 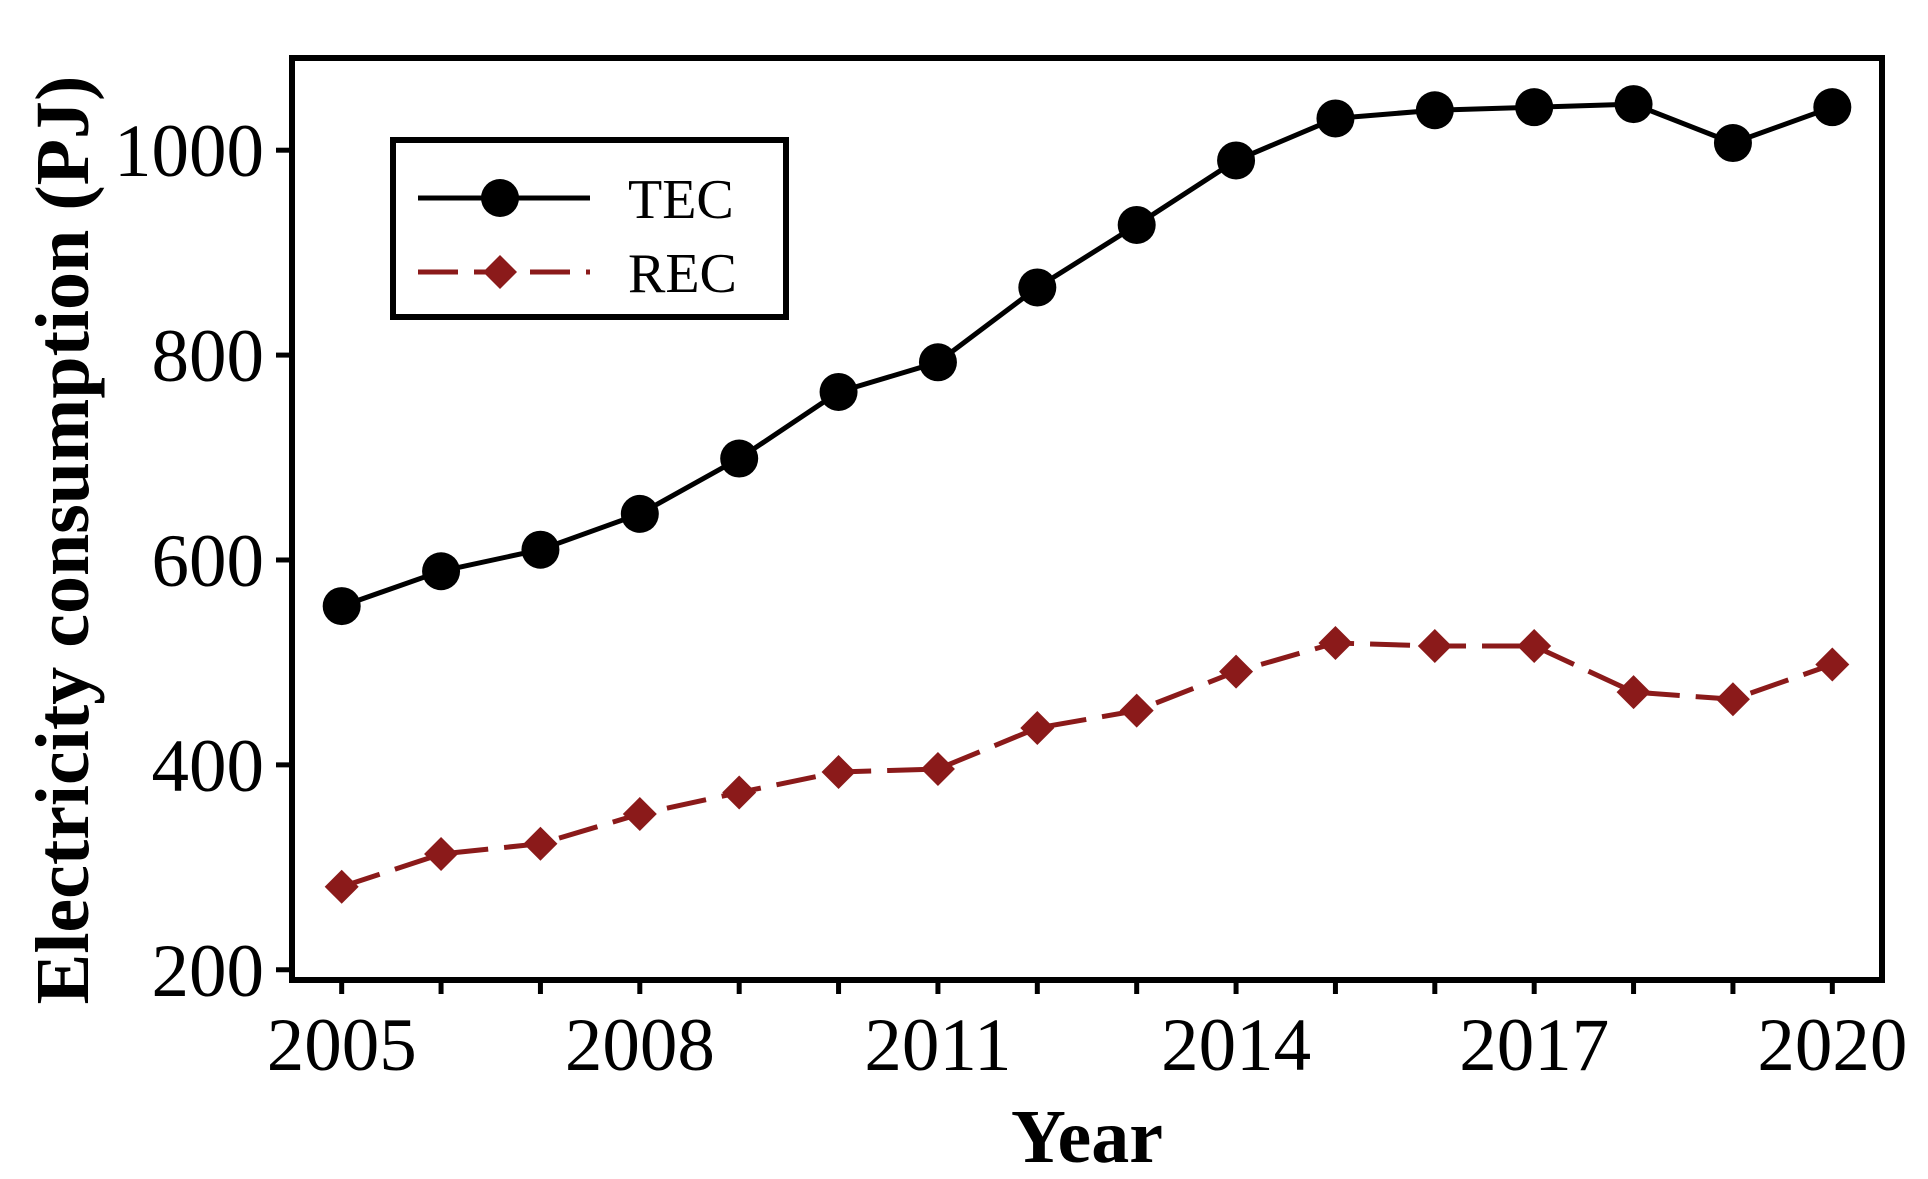 I want to click on legend: TEC REC, so click(x=589, y=228).